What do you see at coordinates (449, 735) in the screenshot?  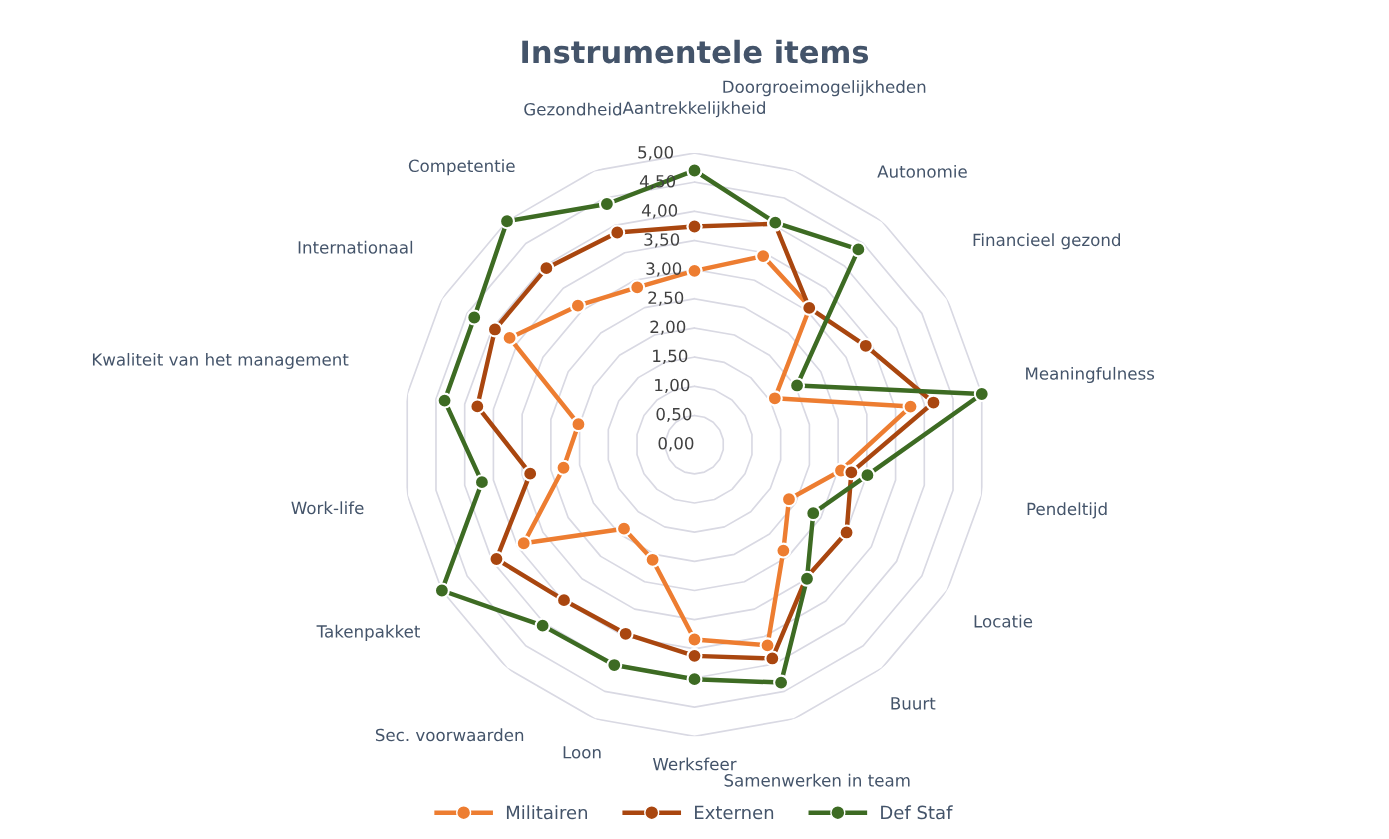 I see `spoke-label: Sec. voorwaarden` at bounding box center [449, 735].